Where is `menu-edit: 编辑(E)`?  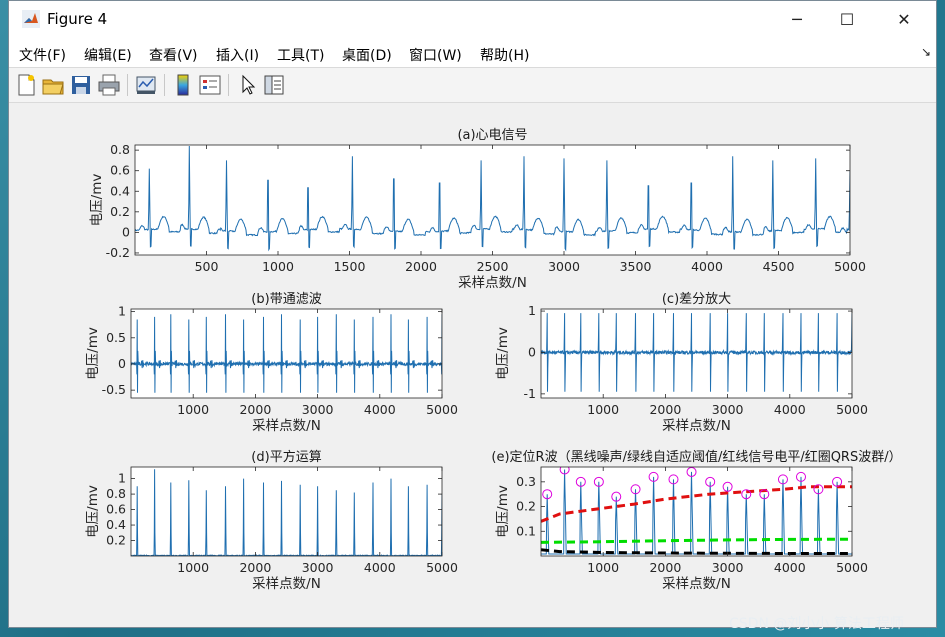 menu-edit: 编辑(E) is located at coordinates (108, 56).